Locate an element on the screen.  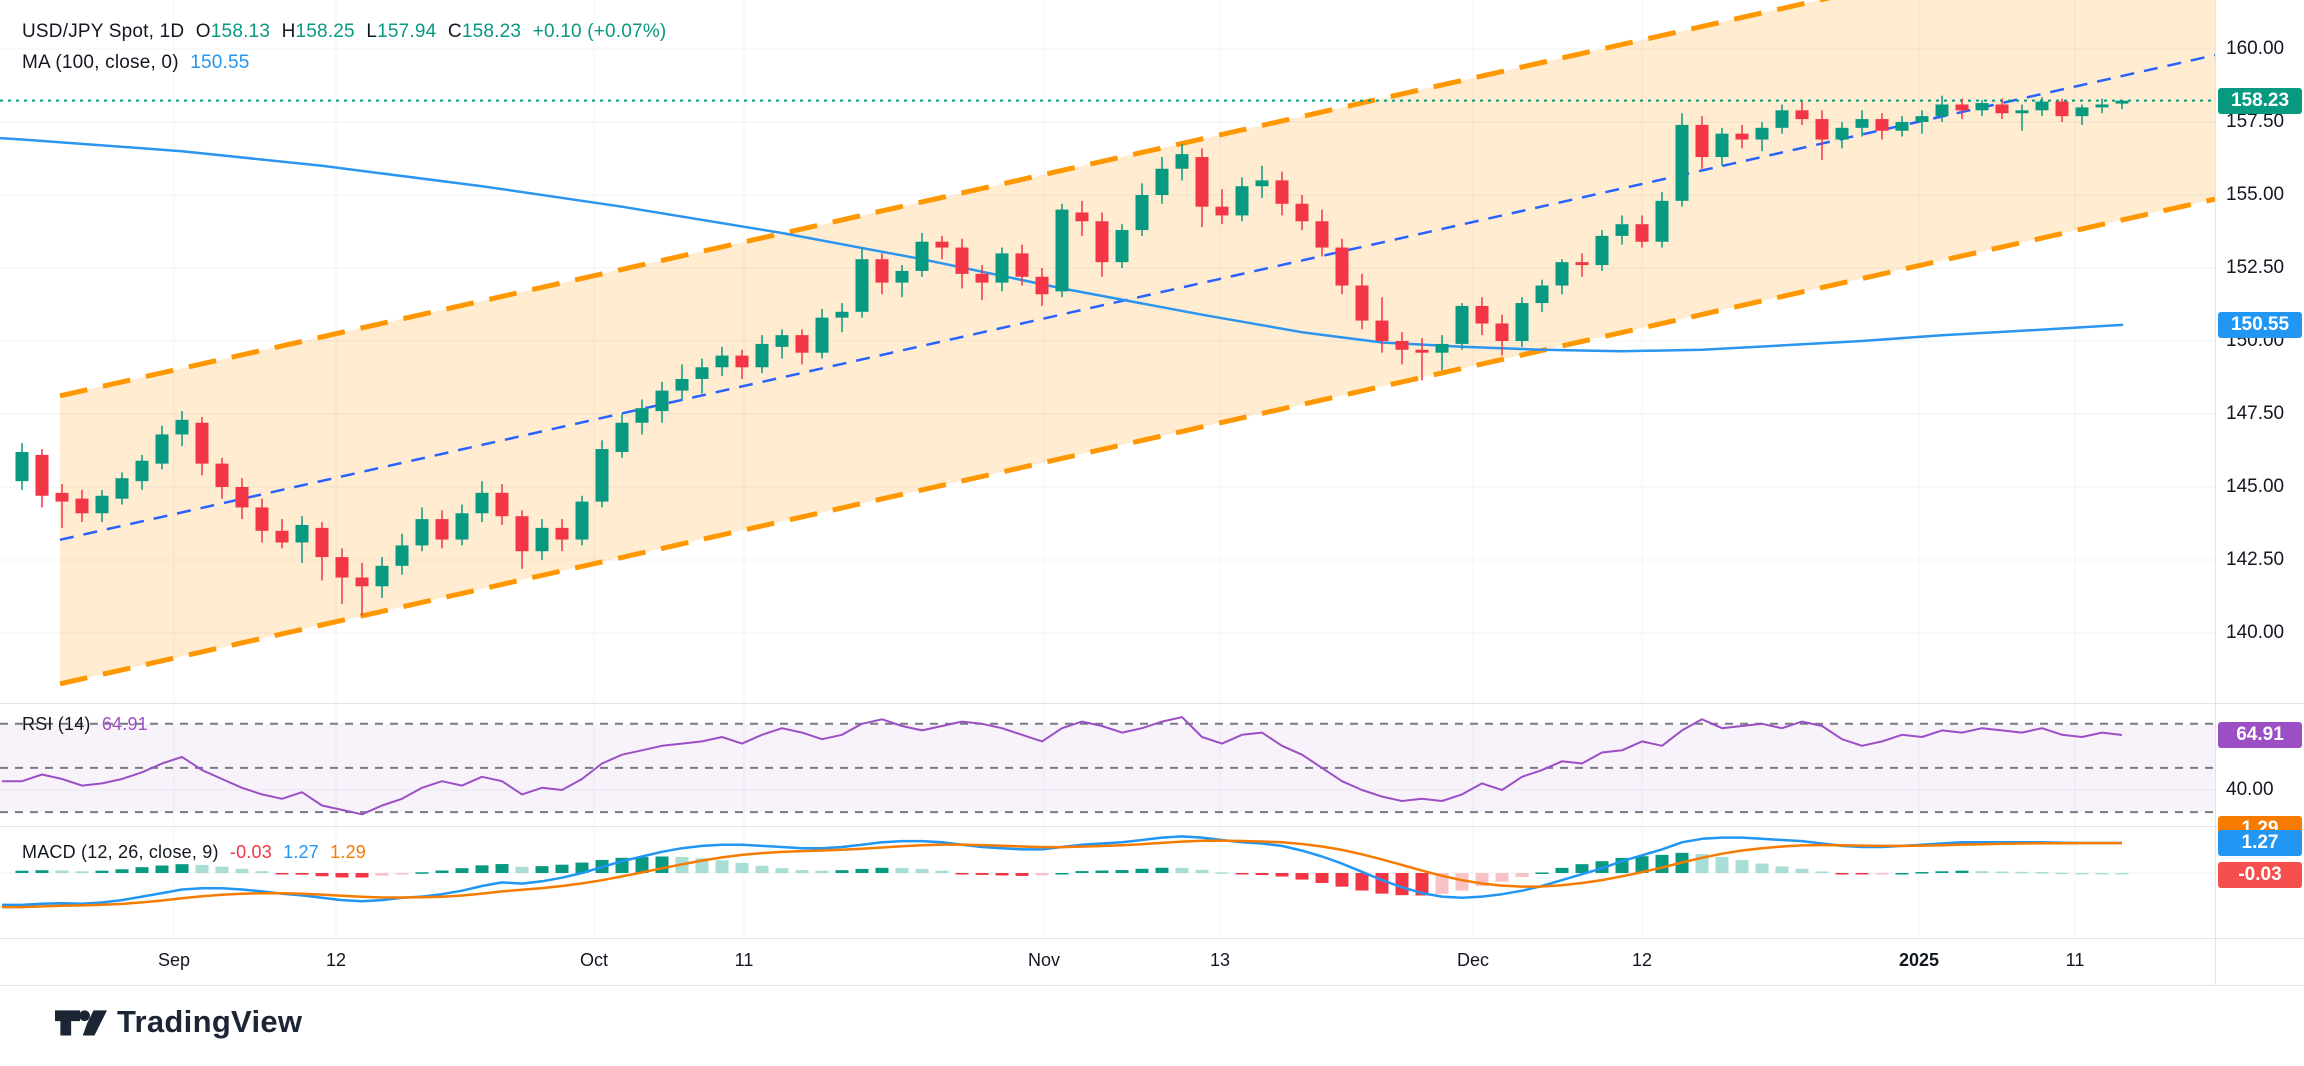
price-axis-label: 140.00 is located at coordinates (2255, 632).